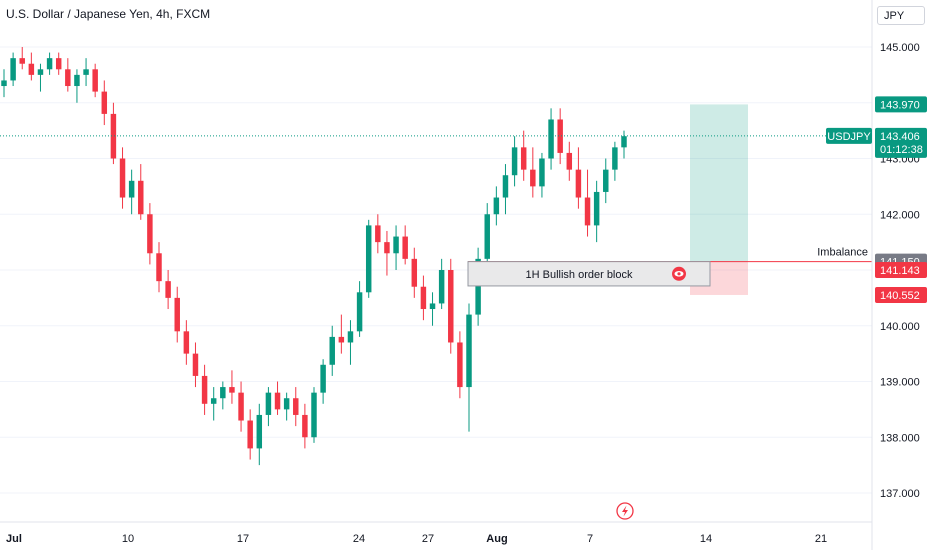 The height and width of the screenshot is (550, 932). I want to click on price-tag-value: 140.552, so click(900, 296).